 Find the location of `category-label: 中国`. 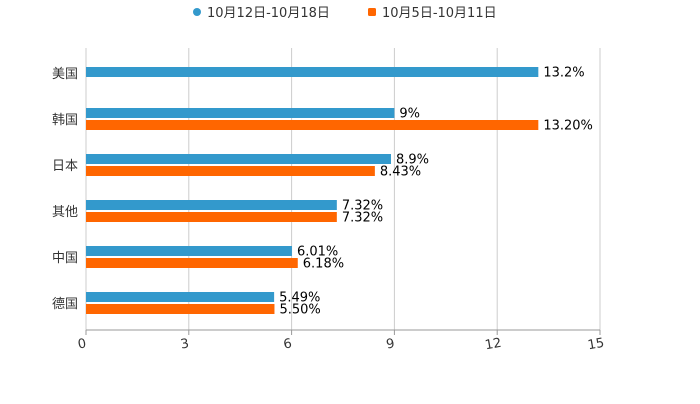

category-label: 中国 is located at coordinates (65, 258).